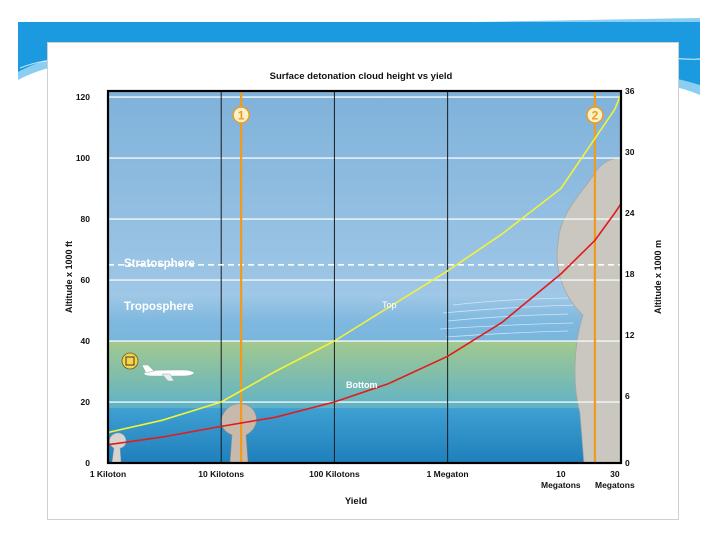  Describe the element at coordinates (356, 501) in the screenshot. I see `x-axis-label: Yield` at that location.